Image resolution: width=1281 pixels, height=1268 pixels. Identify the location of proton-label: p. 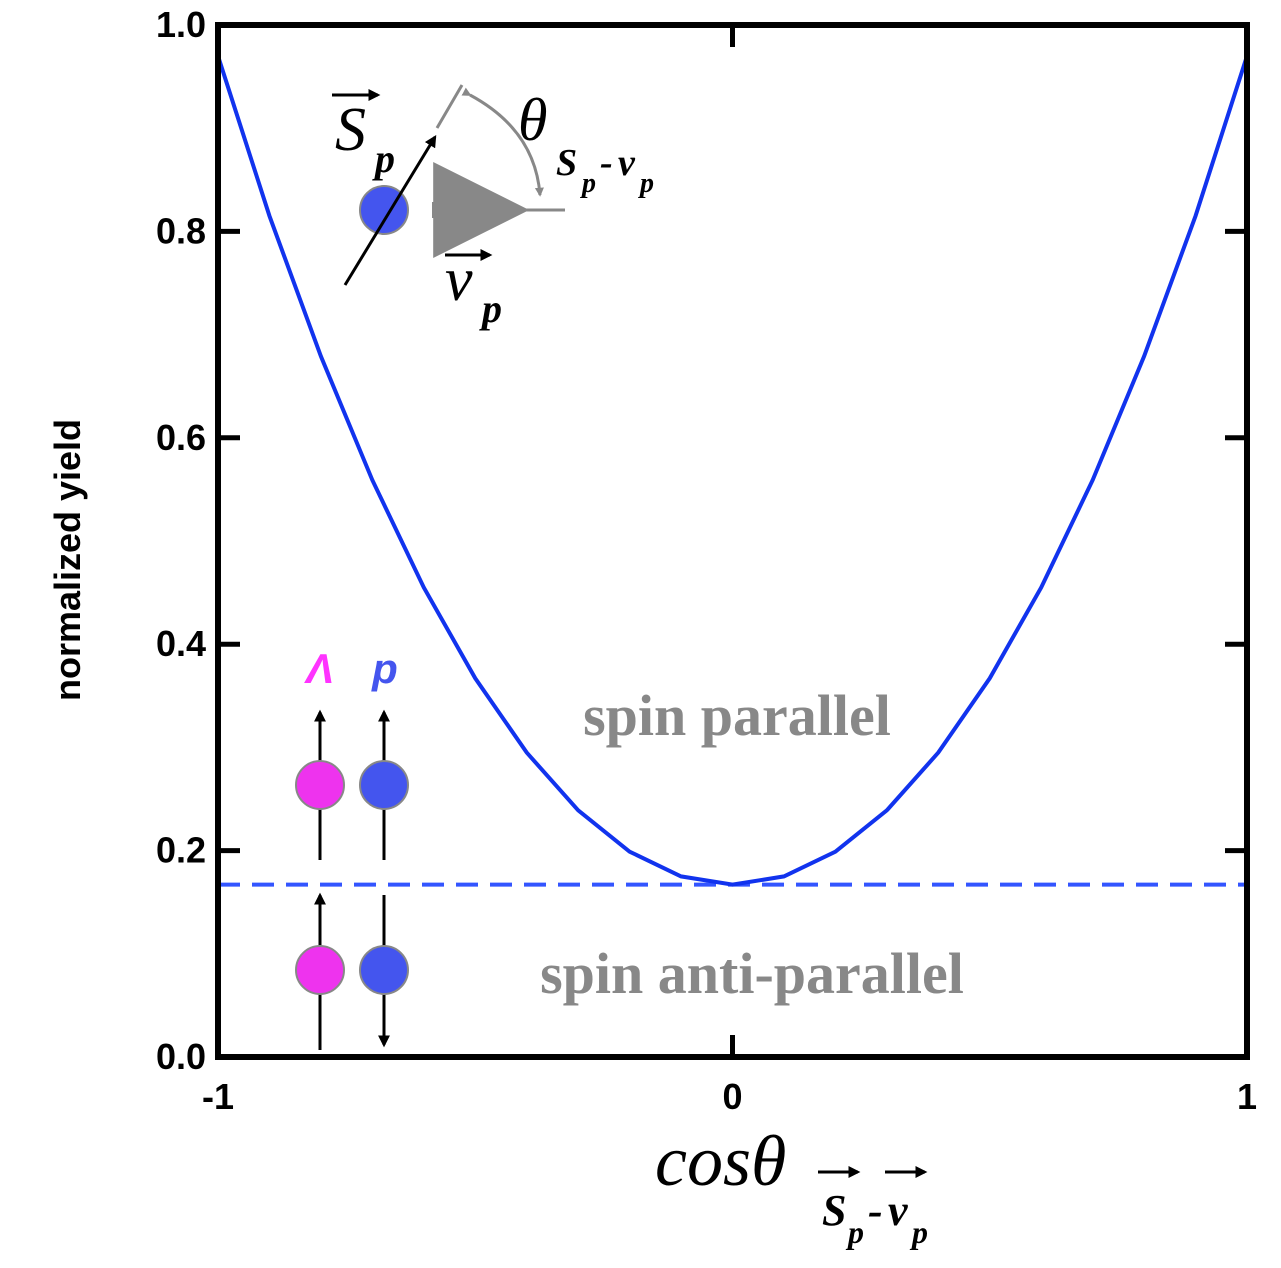
(384, 668).